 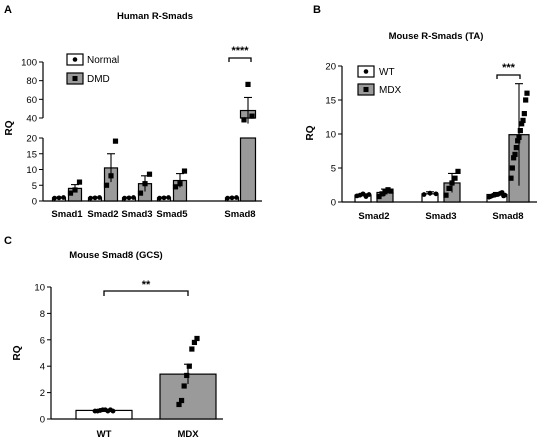 What do you see at coordinates (508, 70) in the screenshot?
I see `panel-b-significance: ***` at bounding box center [508, 70].